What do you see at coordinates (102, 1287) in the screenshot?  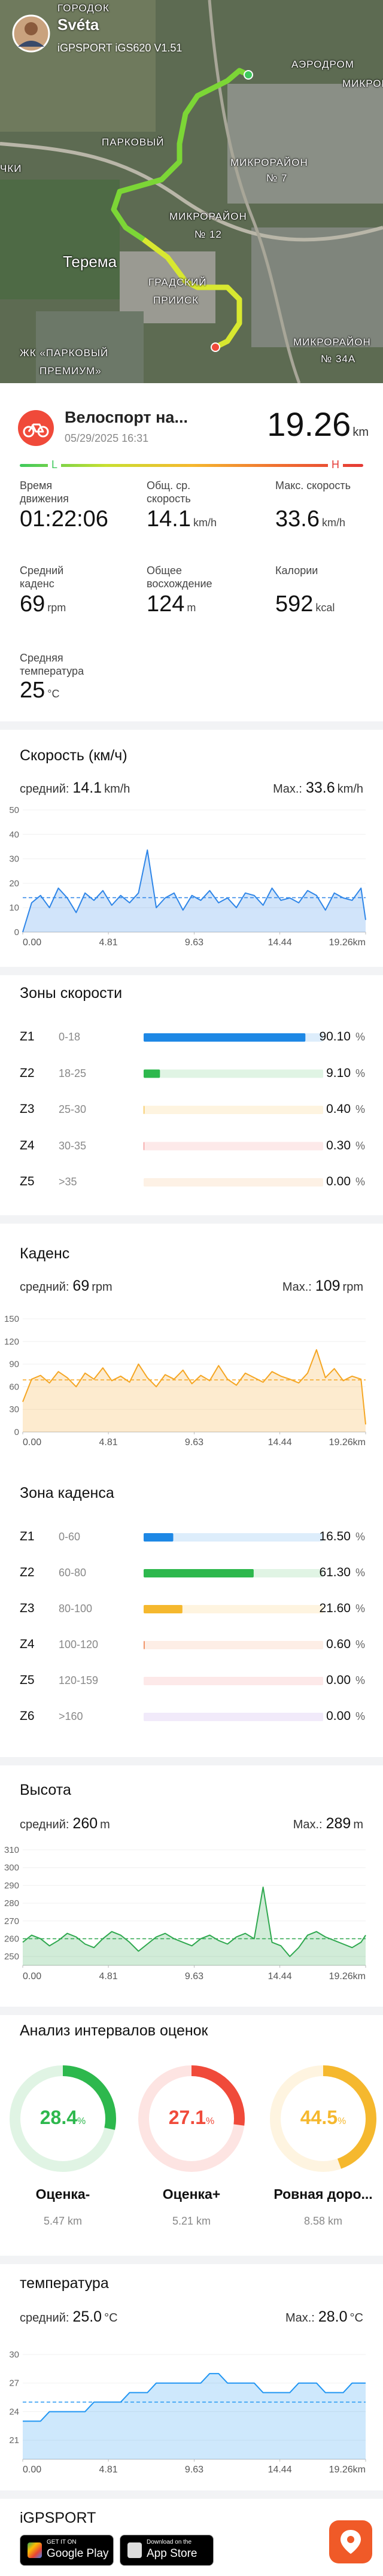 I see `average-unit: rpm` at bounding box center [102, 1287].